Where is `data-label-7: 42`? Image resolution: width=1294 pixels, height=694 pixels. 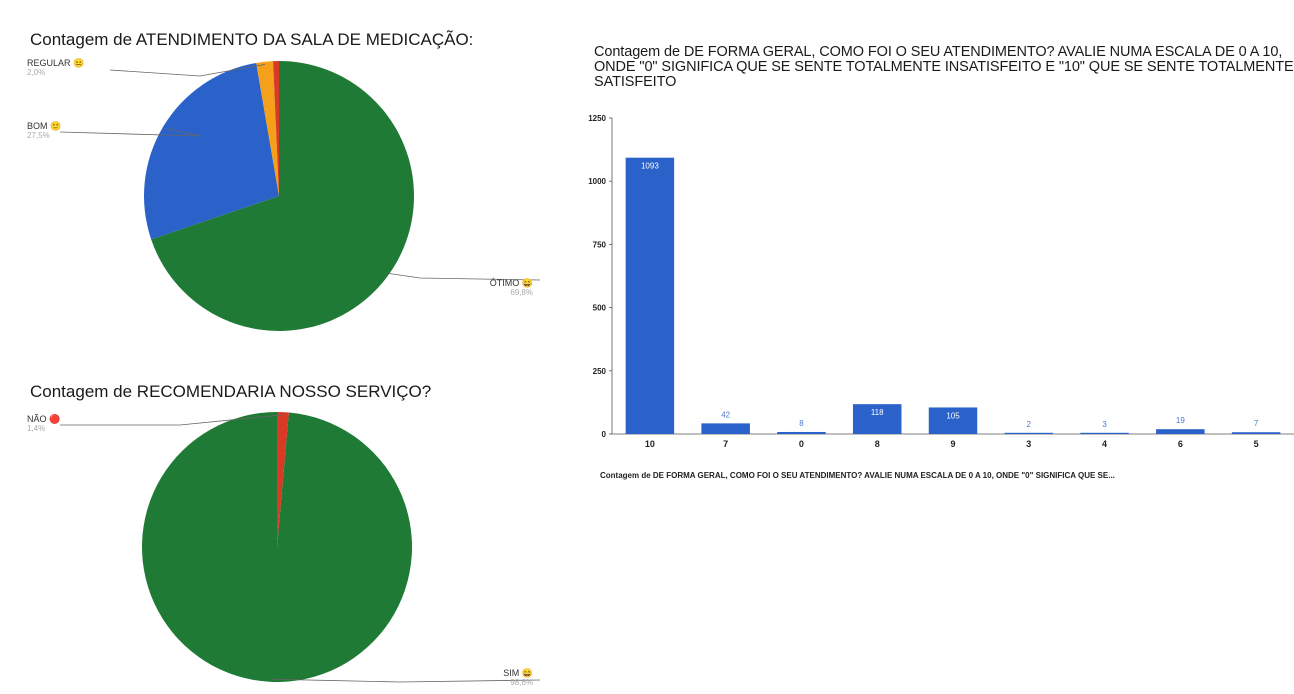
data-label-7: 42 is located at coordinates (725, 414).